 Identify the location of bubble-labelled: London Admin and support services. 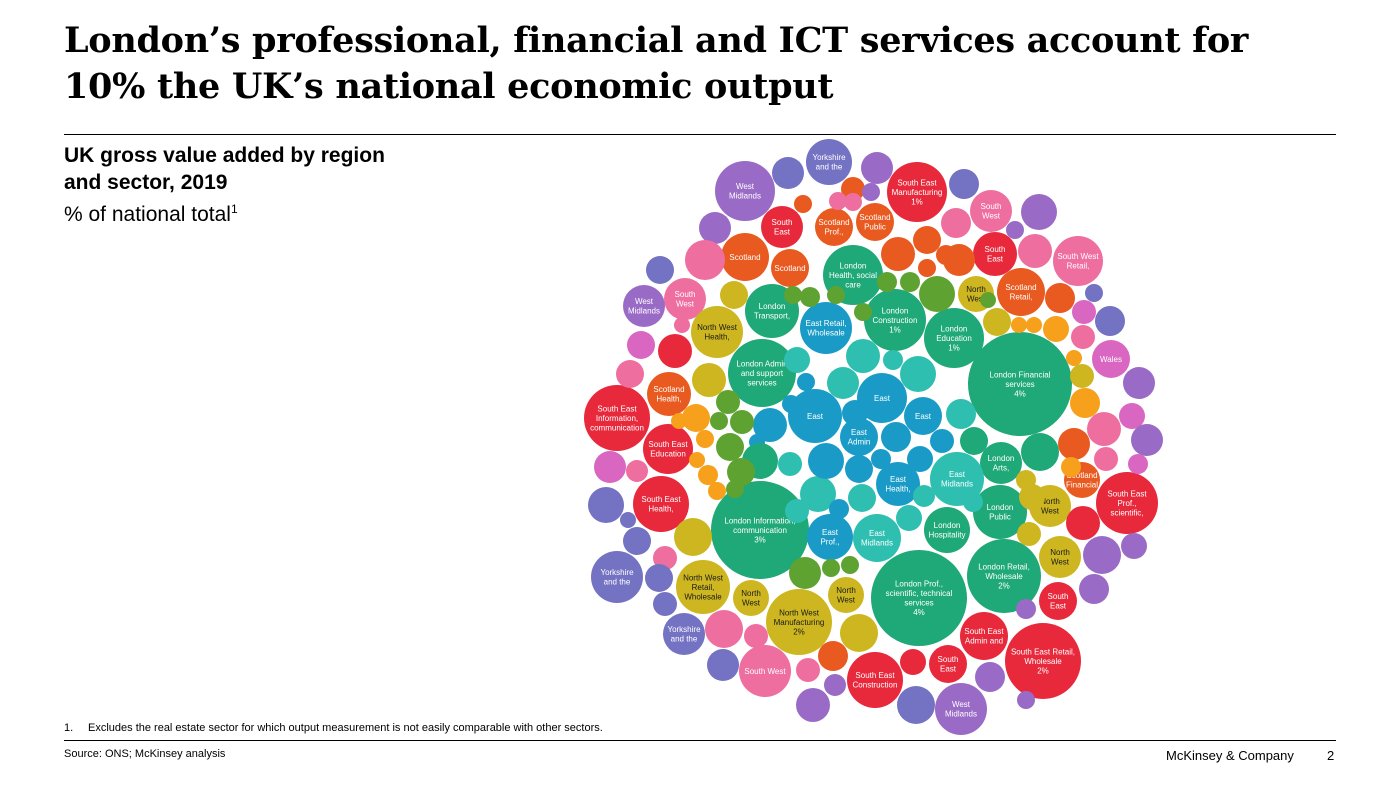
(762, 373).